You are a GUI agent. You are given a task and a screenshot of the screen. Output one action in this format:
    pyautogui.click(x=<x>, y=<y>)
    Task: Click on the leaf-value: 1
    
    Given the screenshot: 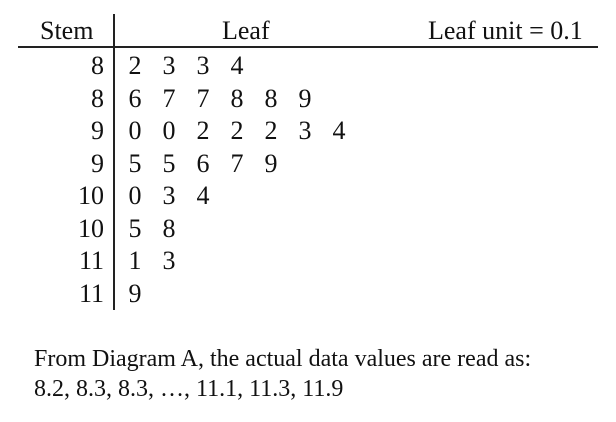 What is the action you would take?
    pyautogui.click(x=135, y=260)
    